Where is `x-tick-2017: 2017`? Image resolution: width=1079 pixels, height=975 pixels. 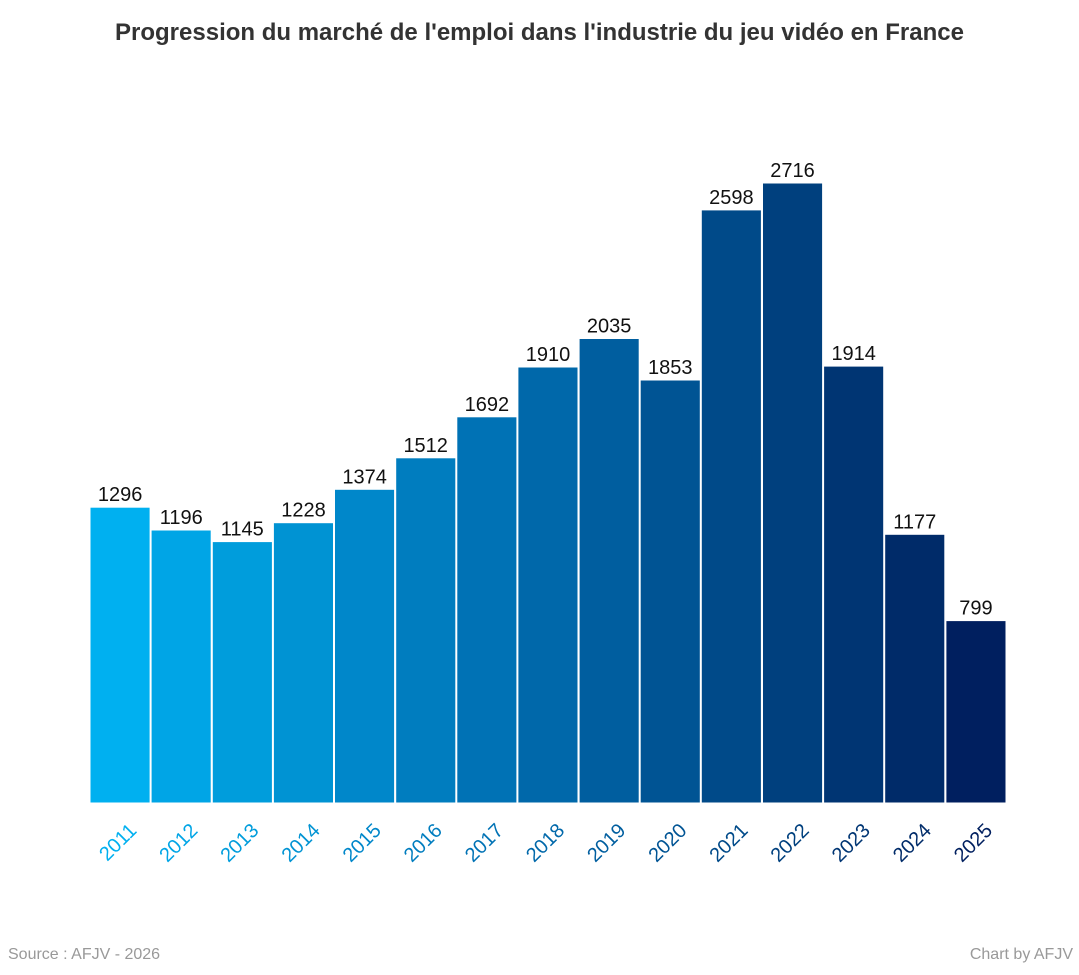 x-tick-2017: 2017 is located at coordinates (484, 843).